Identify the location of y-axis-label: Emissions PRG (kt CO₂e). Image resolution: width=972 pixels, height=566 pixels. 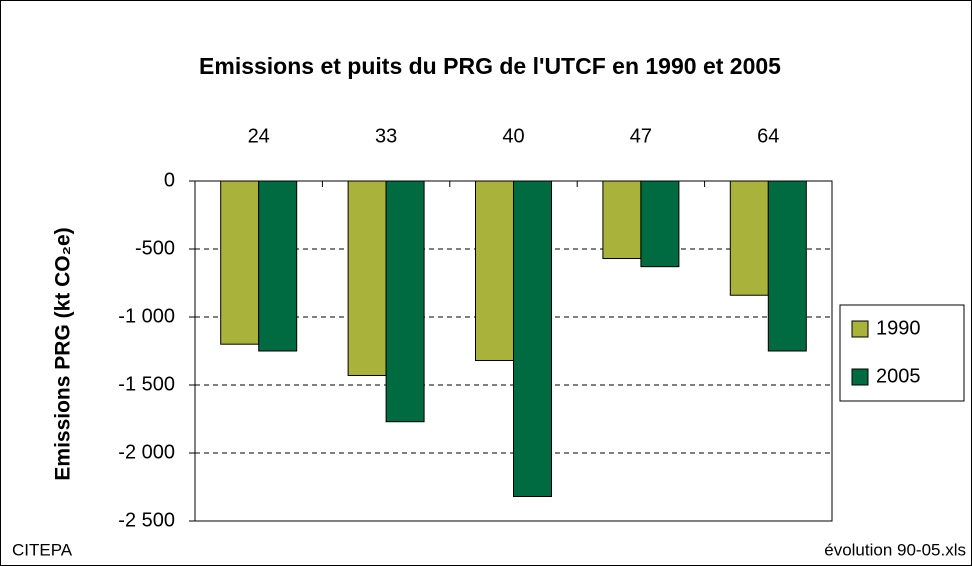
(63, 353).